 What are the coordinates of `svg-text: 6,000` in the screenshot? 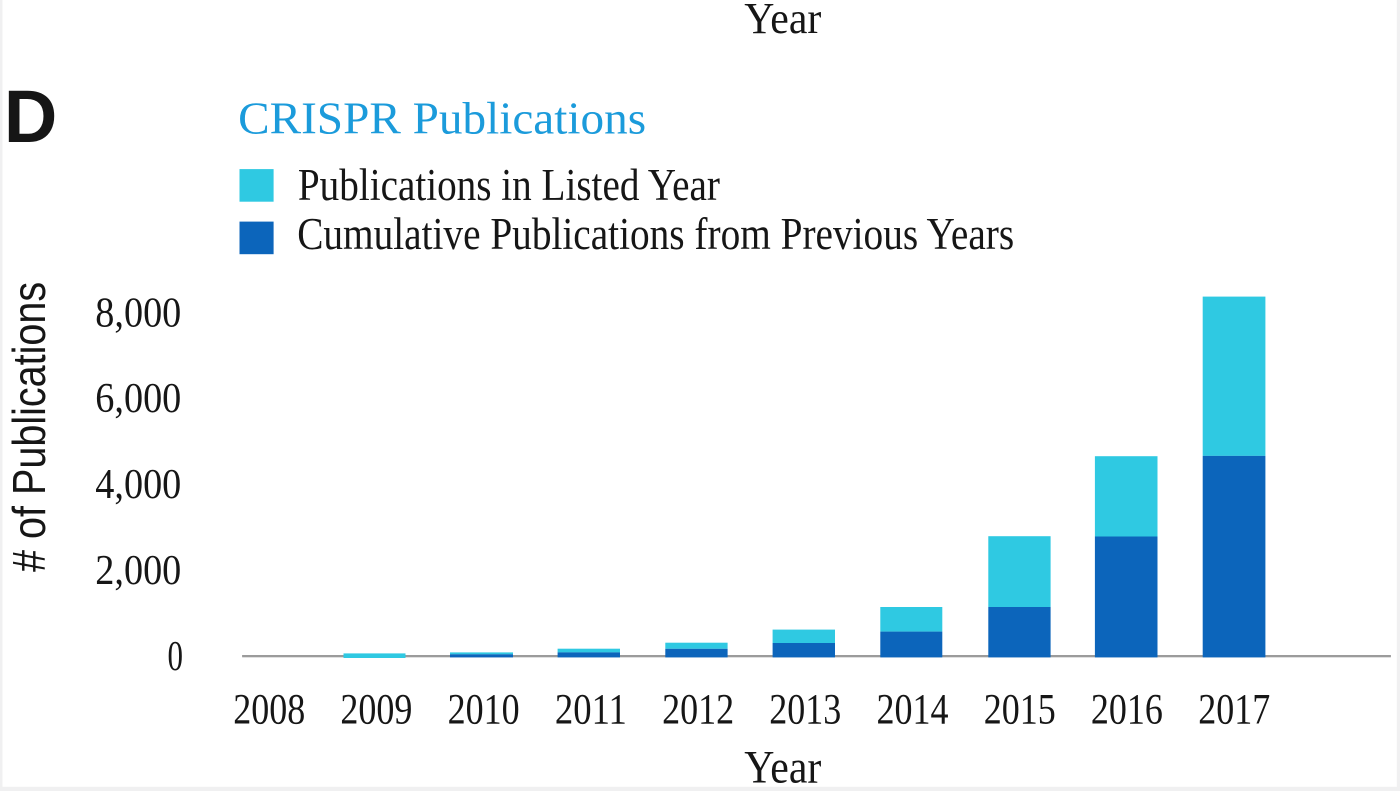 It's located at (138, 398).